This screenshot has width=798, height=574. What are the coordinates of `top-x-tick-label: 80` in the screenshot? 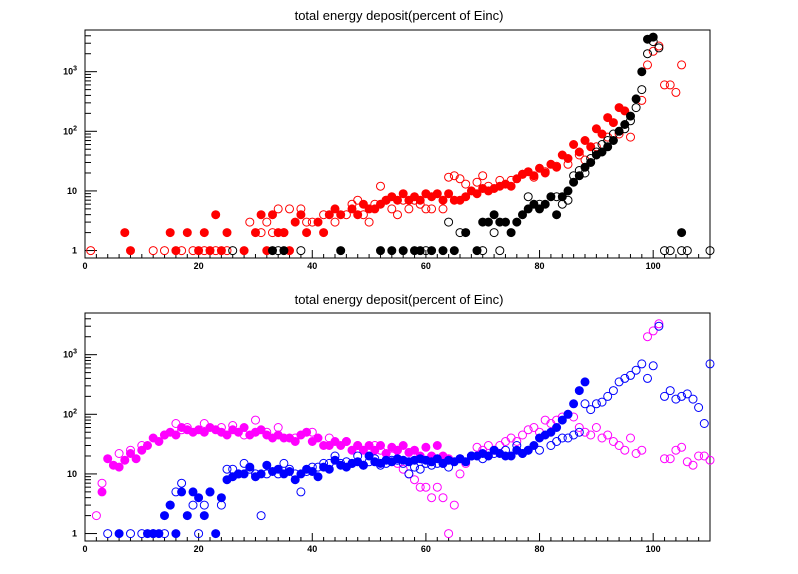 It's located at (540, 266).